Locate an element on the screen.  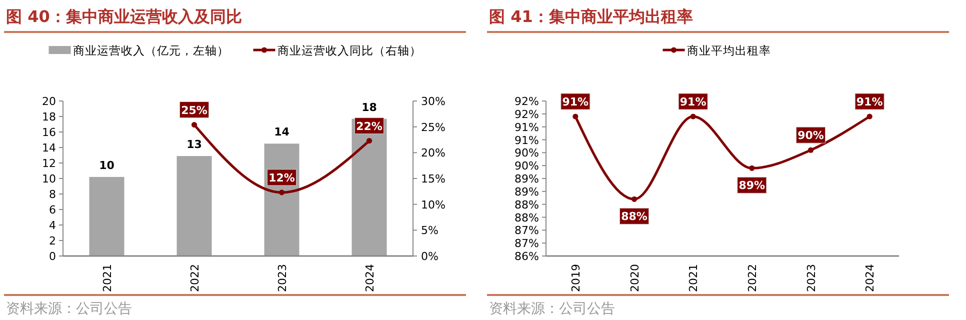
y-tick-label: 8 is located at coordinates (52, 194).